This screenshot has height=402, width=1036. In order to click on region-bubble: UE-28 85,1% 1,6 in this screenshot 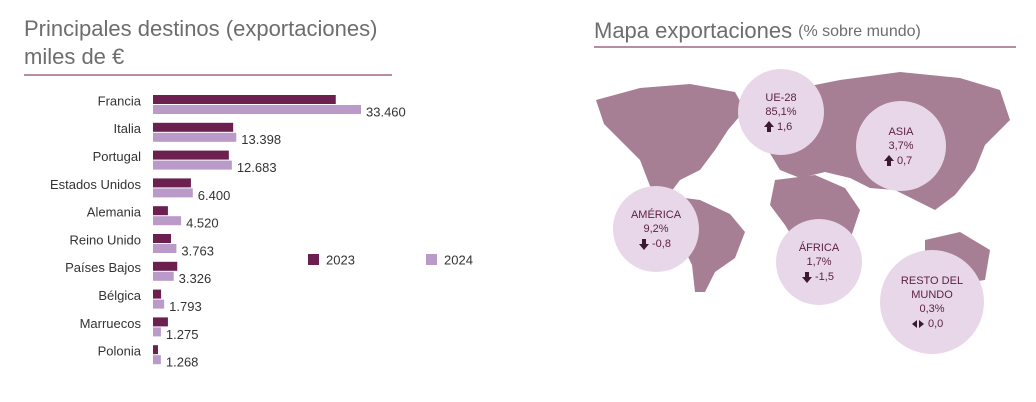, I will do `click(781, 112)`.